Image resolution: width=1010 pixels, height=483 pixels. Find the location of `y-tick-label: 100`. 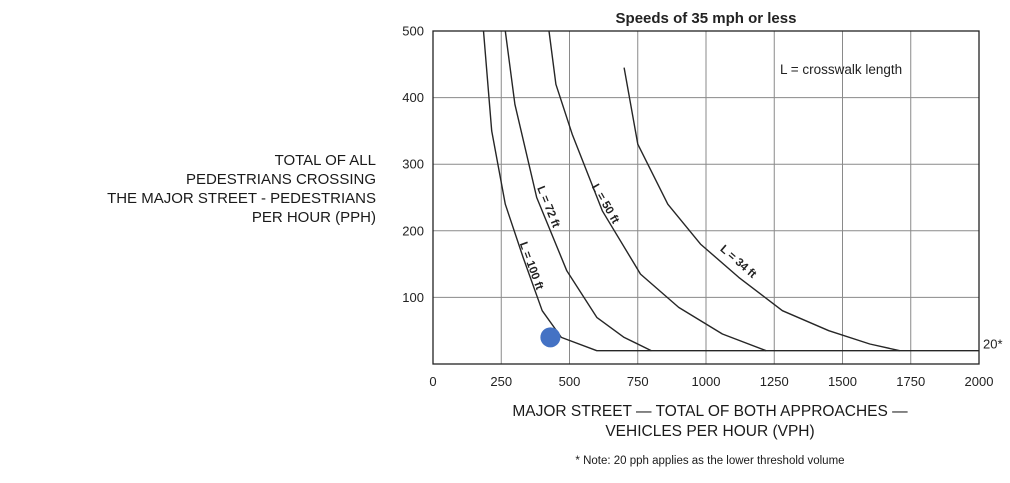

y-tick-label: 100 is located at coordinates (413, 297).